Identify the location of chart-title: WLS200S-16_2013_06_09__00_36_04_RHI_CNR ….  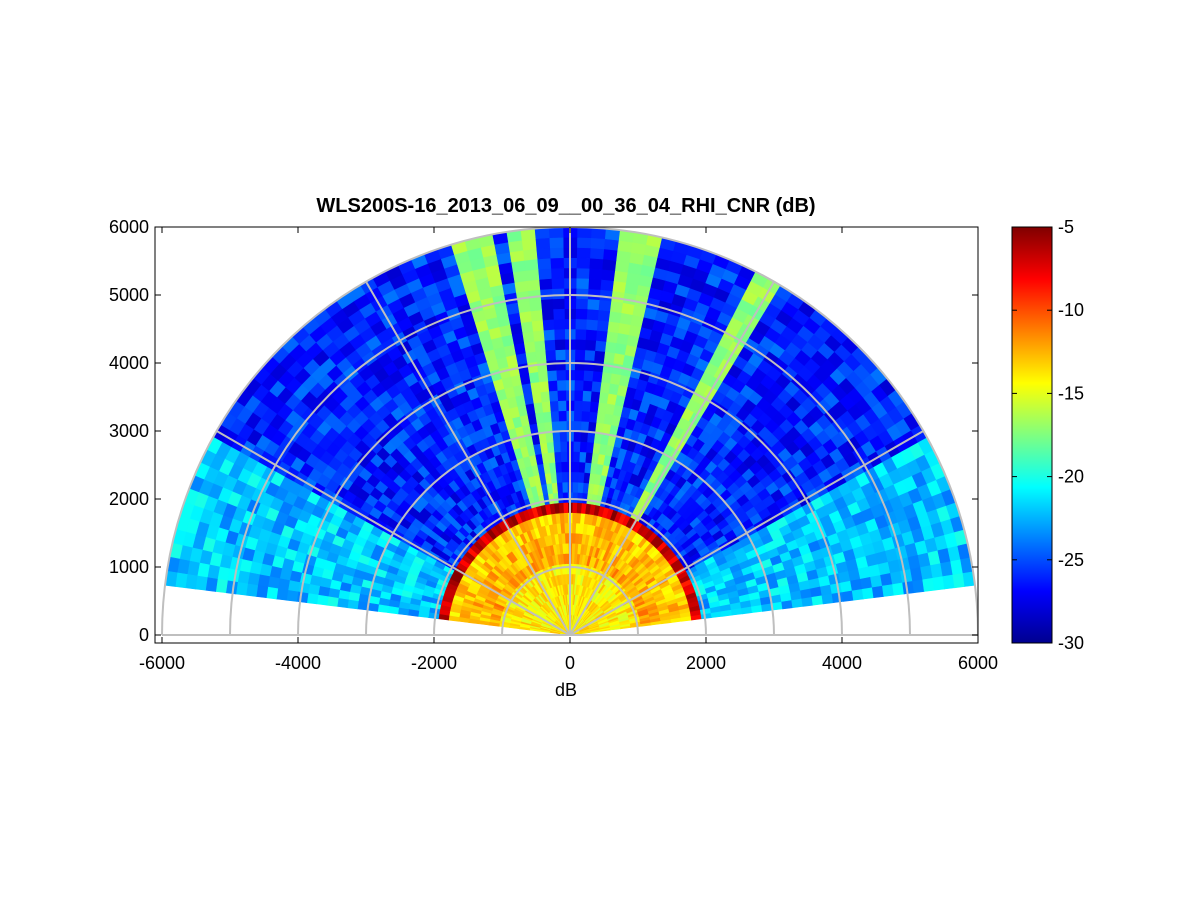
(565, 206).